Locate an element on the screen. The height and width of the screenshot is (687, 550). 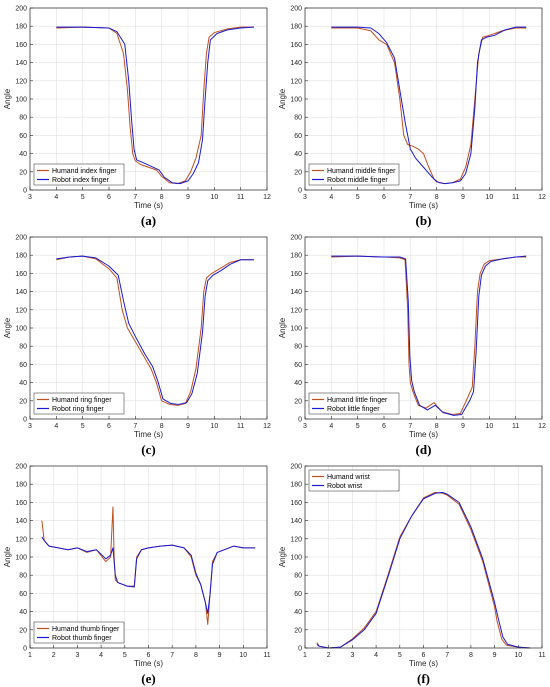
legend-label-robot: Robot ring finger is located at coordinates (78, 409).